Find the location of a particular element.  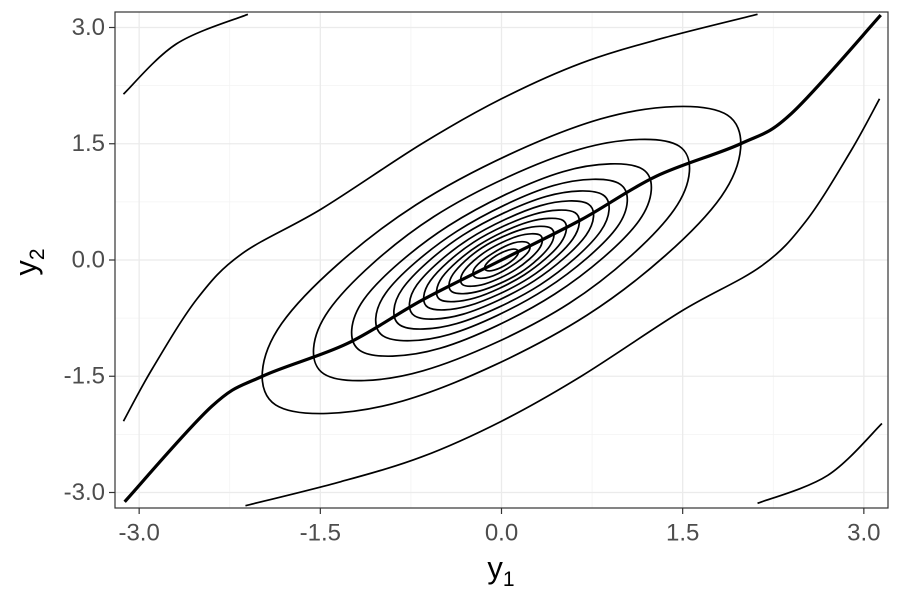

x-axis-title-base: y is located at coordinates (495, 567).